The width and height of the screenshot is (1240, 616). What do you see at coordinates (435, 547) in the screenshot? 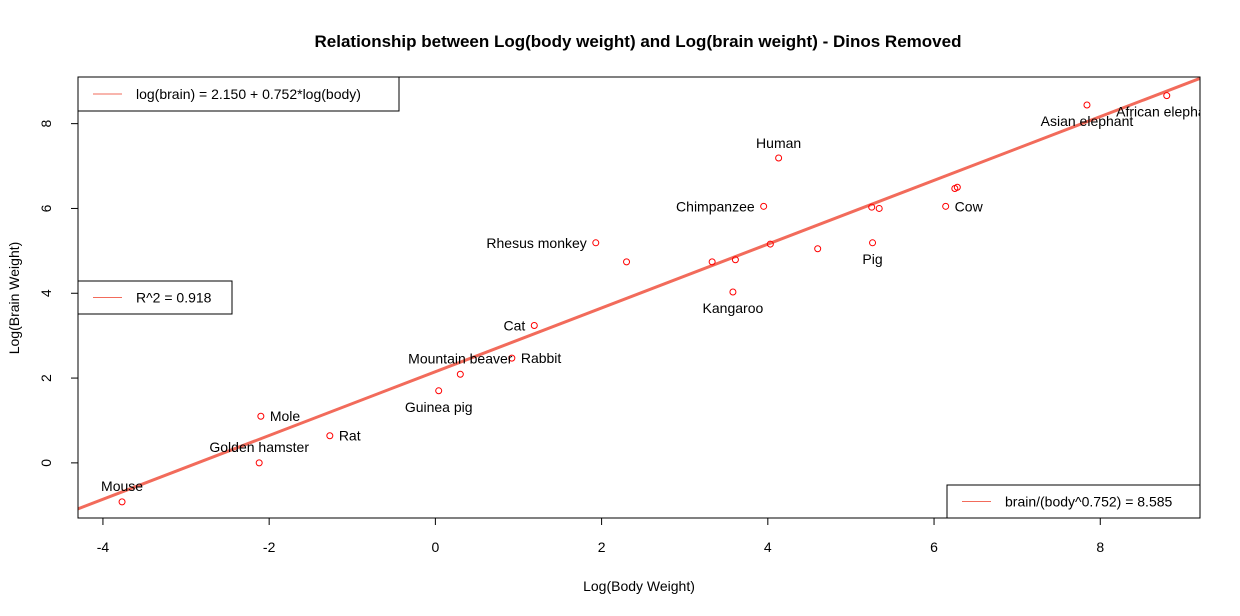
I see `x-tick-label: 0` at bounding box center [435, 547].